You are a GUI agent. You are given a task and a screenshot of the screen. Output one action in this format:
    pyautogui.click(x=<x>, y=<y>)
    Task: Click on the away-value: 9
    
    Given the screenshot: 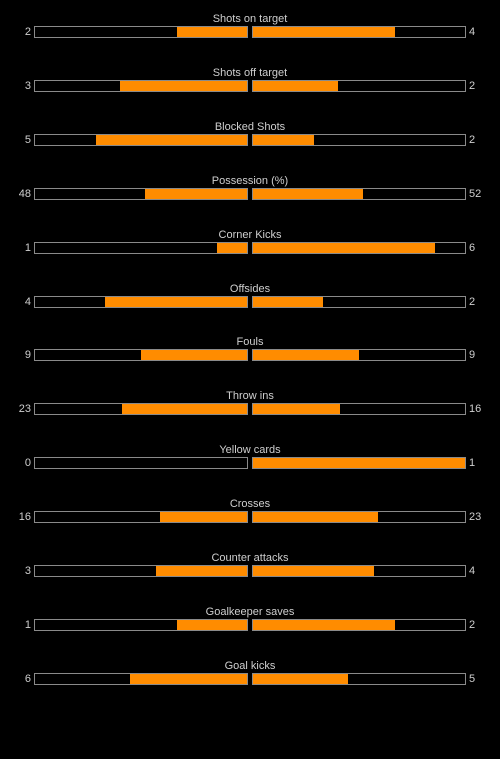 What is the action you would take?
    pyautogui.click(x=472, y=355)
    